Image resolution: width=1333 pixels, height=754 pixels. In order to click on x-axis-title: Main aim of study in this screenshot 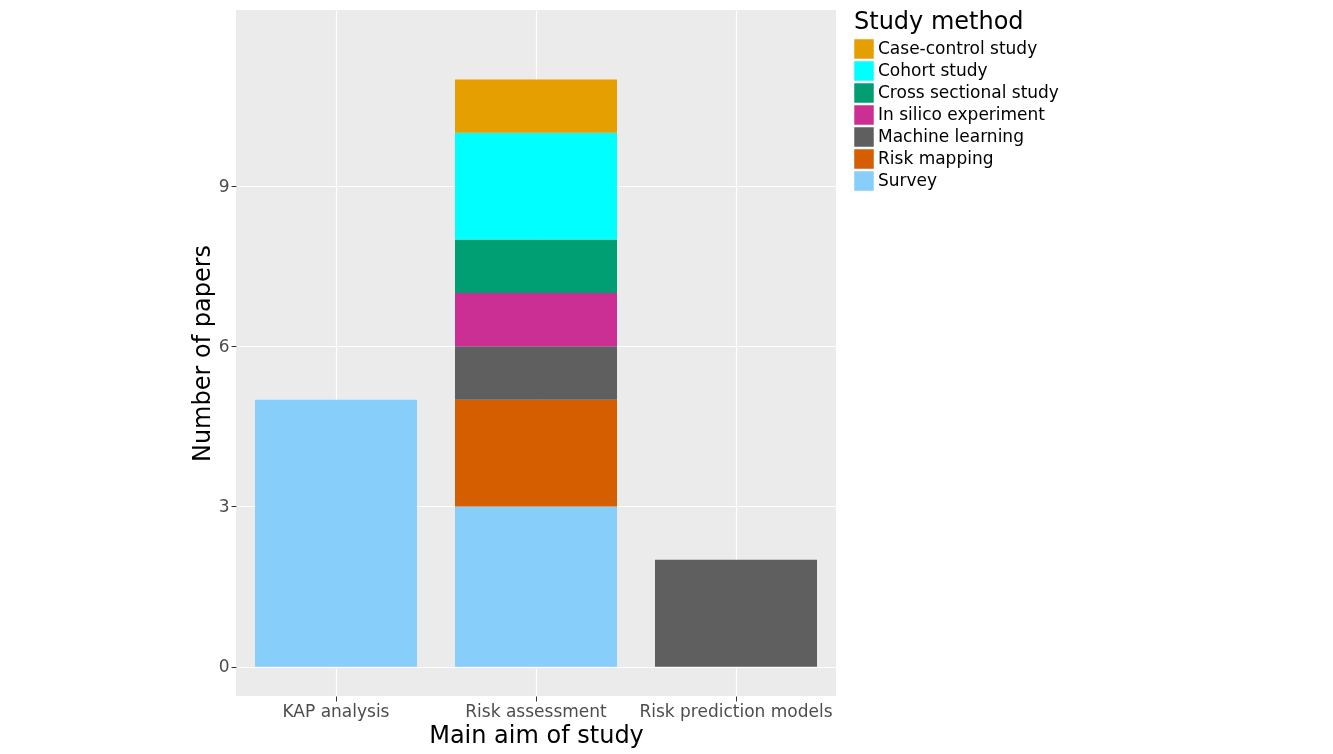, I will do `click(536, 734)`.